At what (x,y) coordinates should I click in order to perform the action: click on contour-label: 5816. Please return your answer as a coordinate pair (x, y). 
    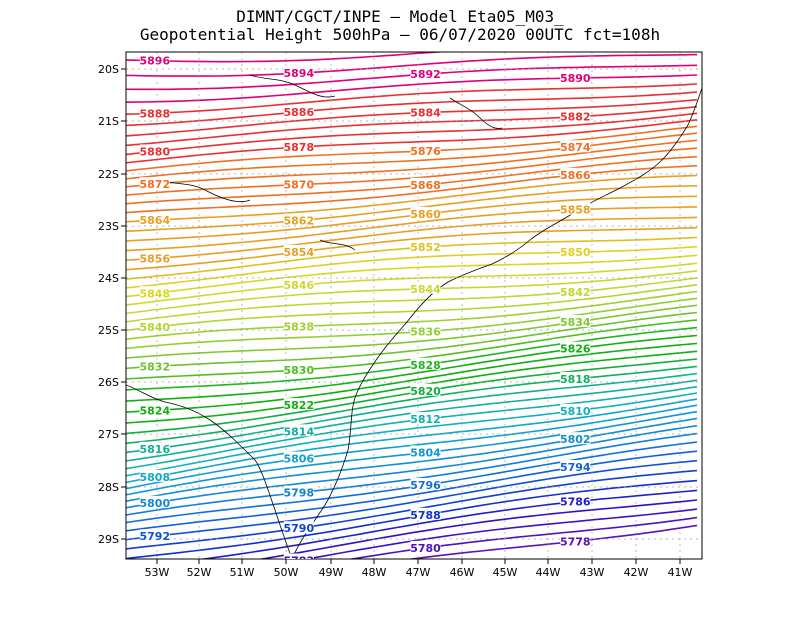
    Looking at the image, I should click on (154, 449).